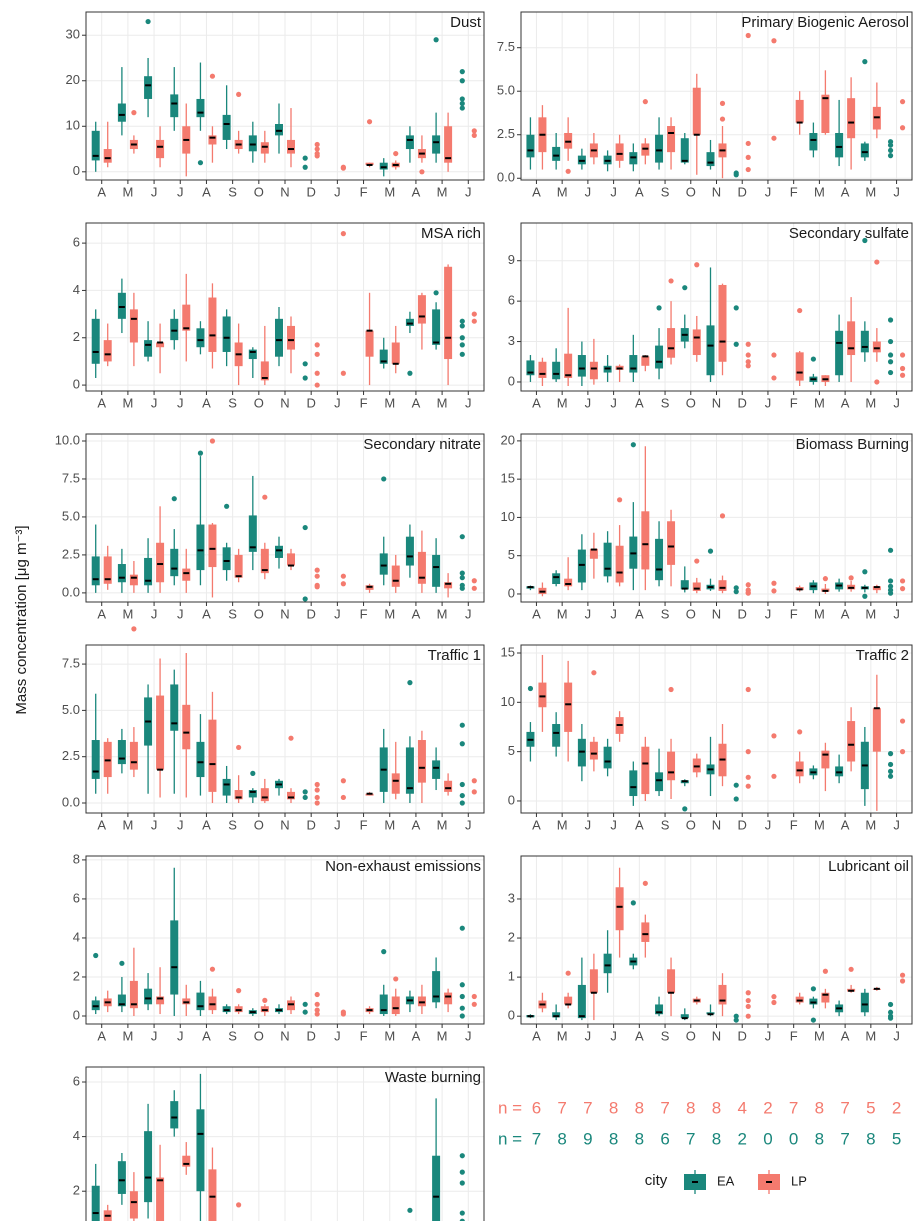  Describe the element at coordinates (511, 976) in the screenshot. I see `y-tick-label: 1` at that location.